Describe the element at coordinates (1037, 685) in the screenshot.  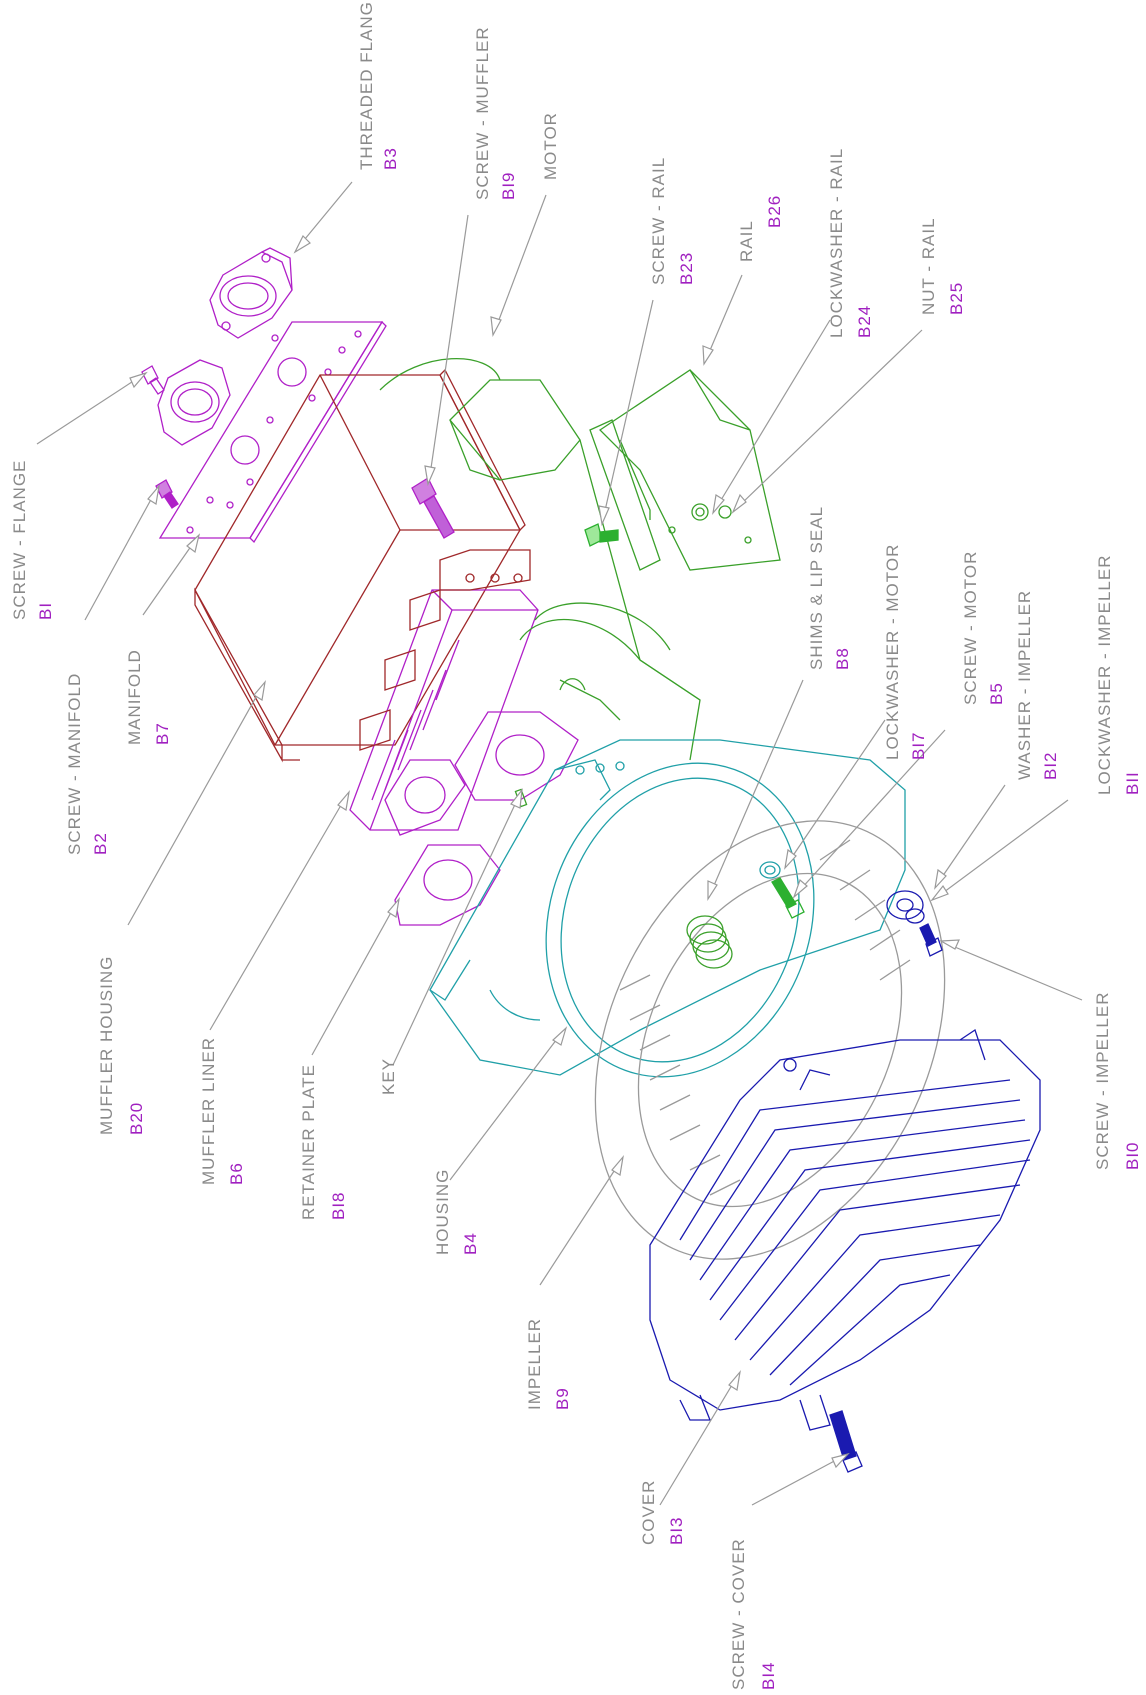
I see `label-washer-impeller: WASHER - IMPELLER BI2` at that location.